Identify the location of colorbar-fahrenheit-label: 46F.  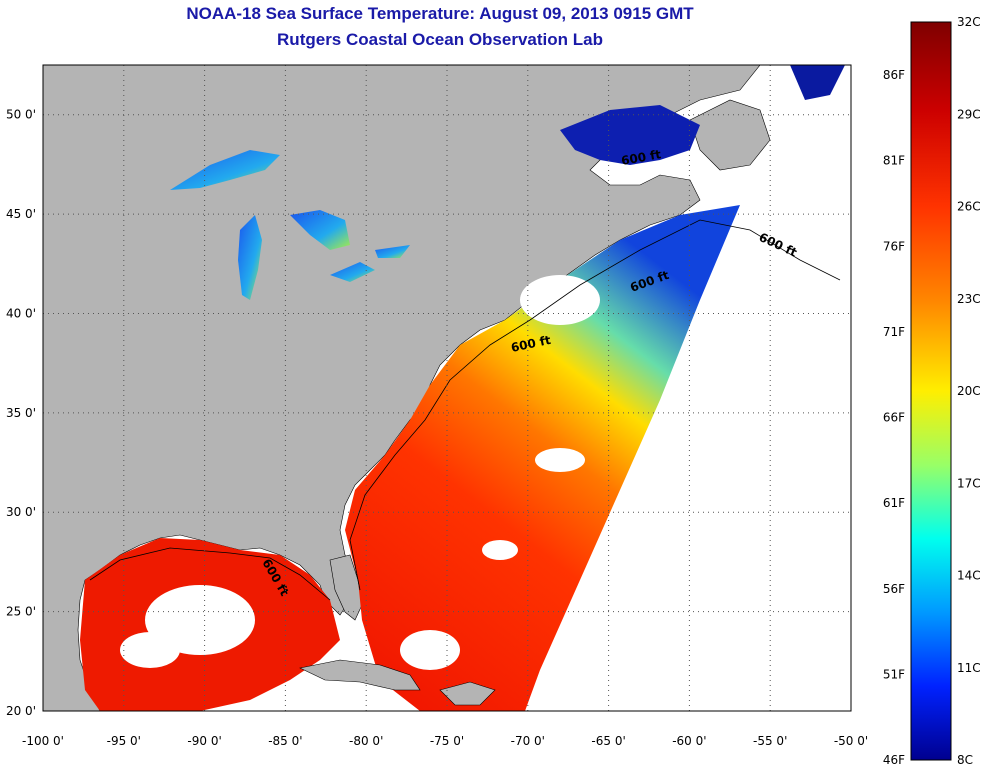
(894, 760).